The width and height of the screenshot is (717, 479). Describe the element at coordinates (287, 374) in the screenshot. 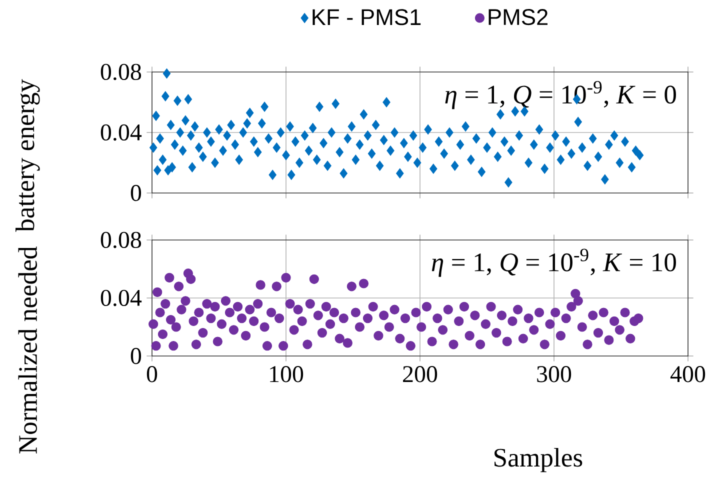

I see `x-tick-label: 100` at that location.